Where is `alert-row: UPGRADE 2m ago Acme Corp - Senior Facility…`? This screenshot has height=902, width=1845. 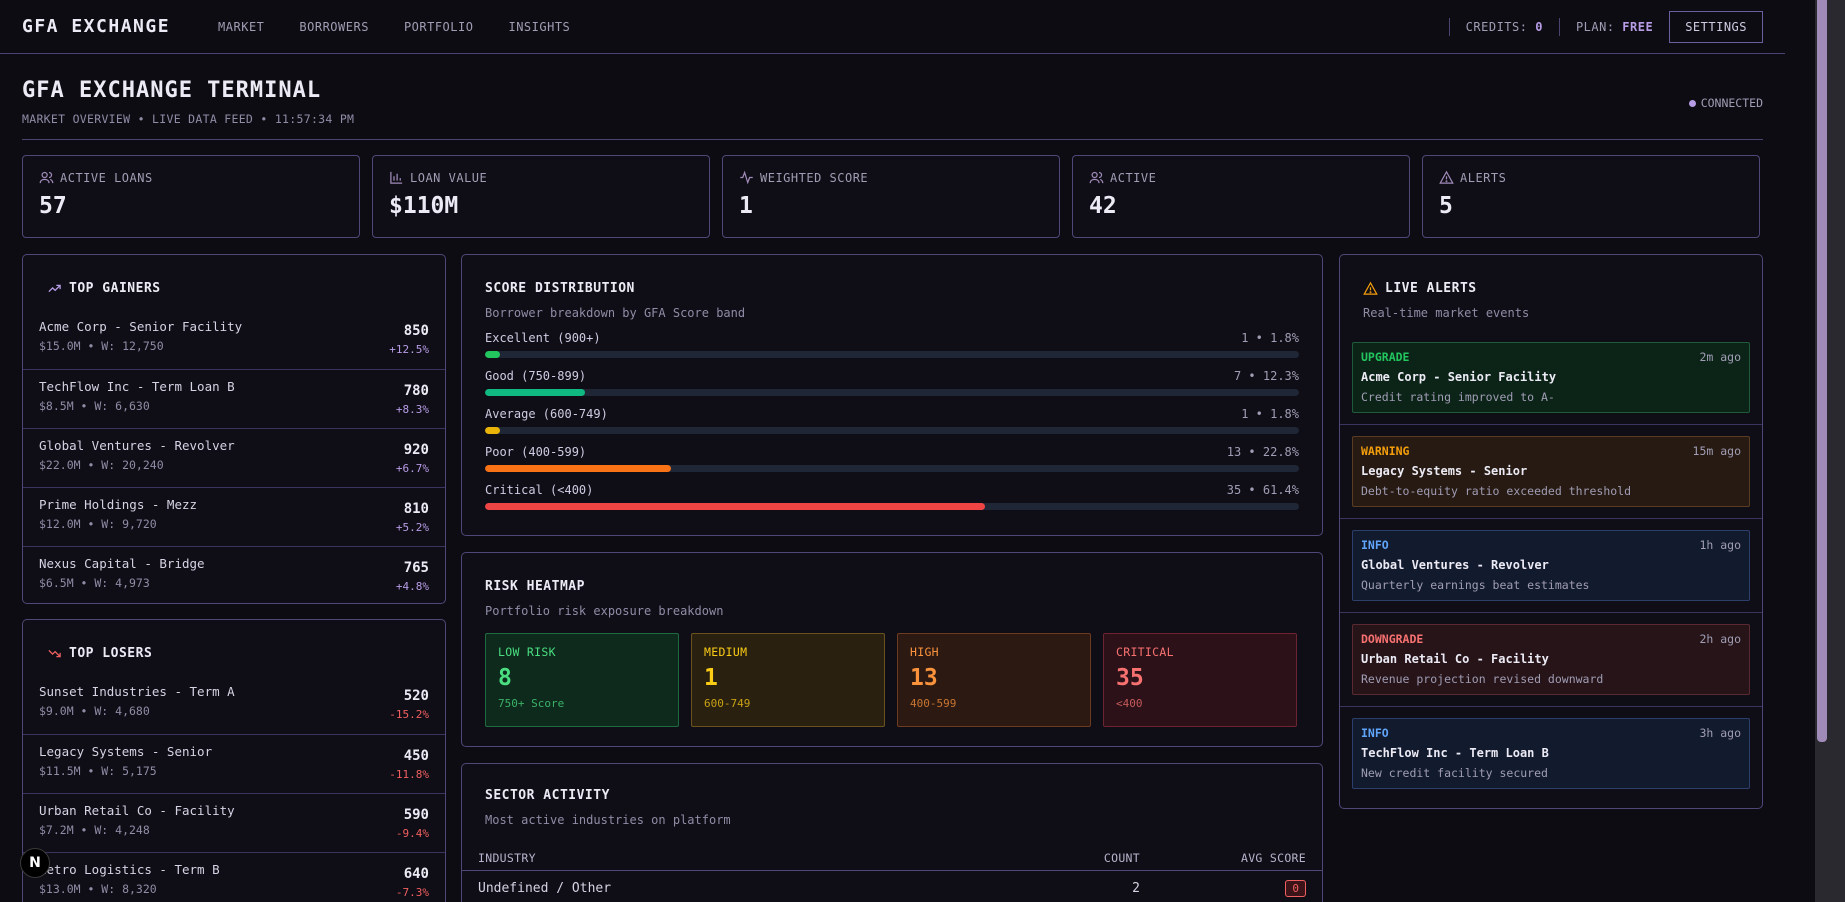
alert-row: UPGRADE 2m ago Acme Corp - Senior Facility… is located at coordinates (1551, 377).